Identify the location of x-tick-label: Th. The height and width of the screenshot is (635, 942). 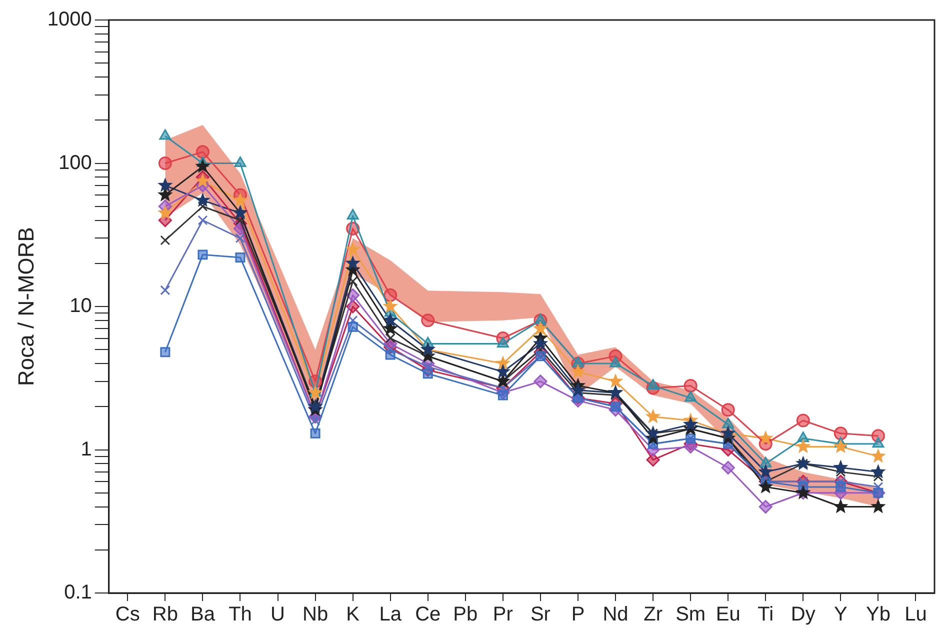
(240, 615).